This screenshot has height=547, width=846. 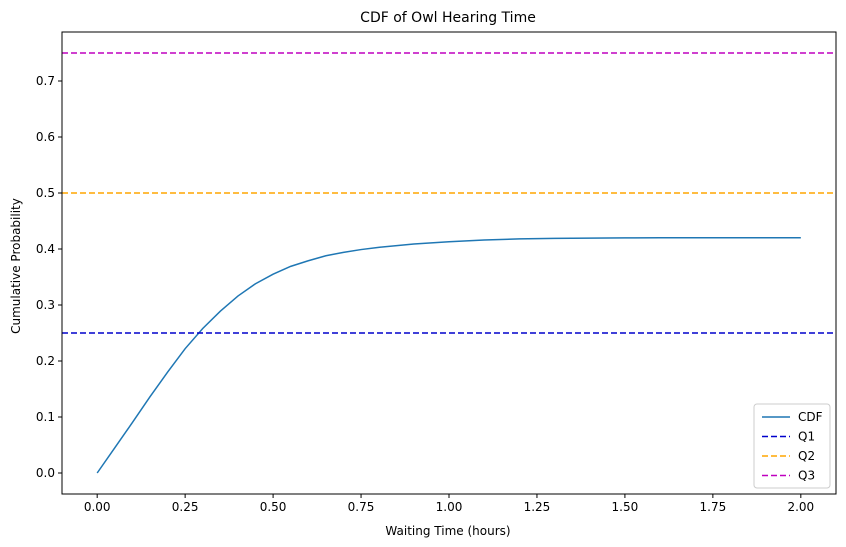 What do you see at coordinates (16, 266) in the screenshot?
I see `y-axis-label: Cumulative Probability` at bounding box center [16, 266].